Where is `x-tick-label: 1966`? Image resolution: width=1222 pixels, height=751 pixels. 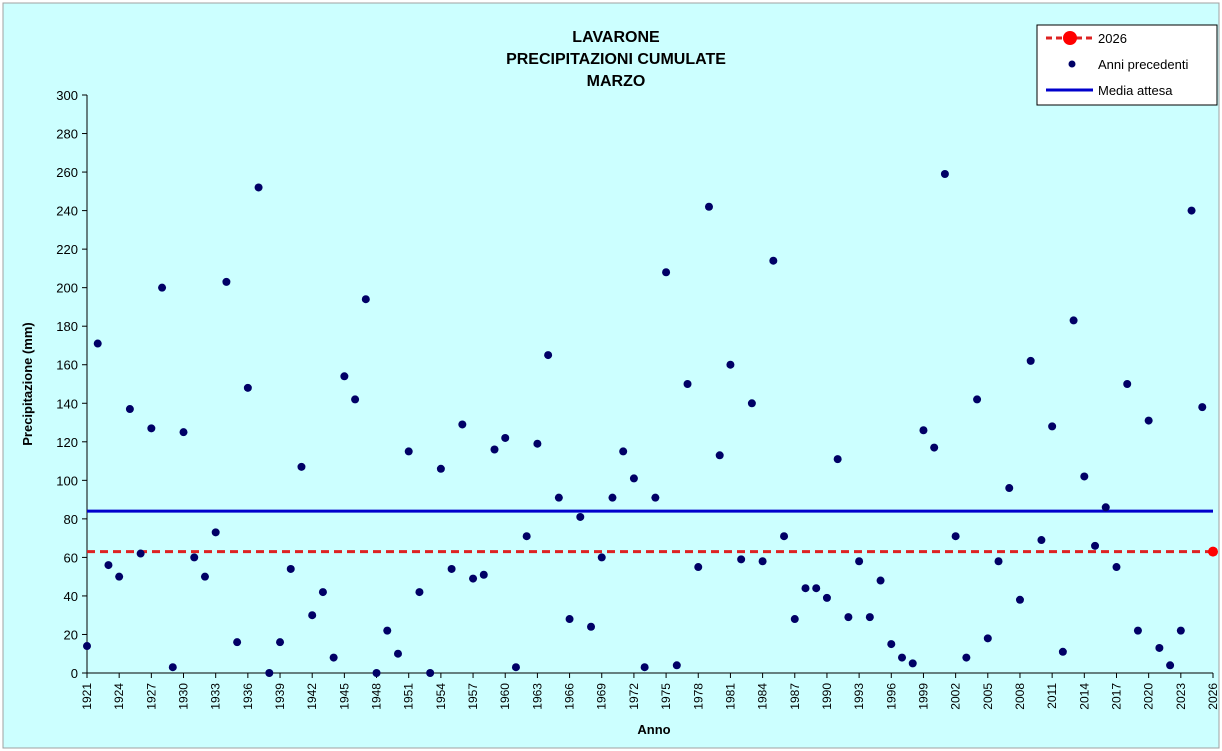 x-tick-label: 1966 is located at coordinates (570, 696).